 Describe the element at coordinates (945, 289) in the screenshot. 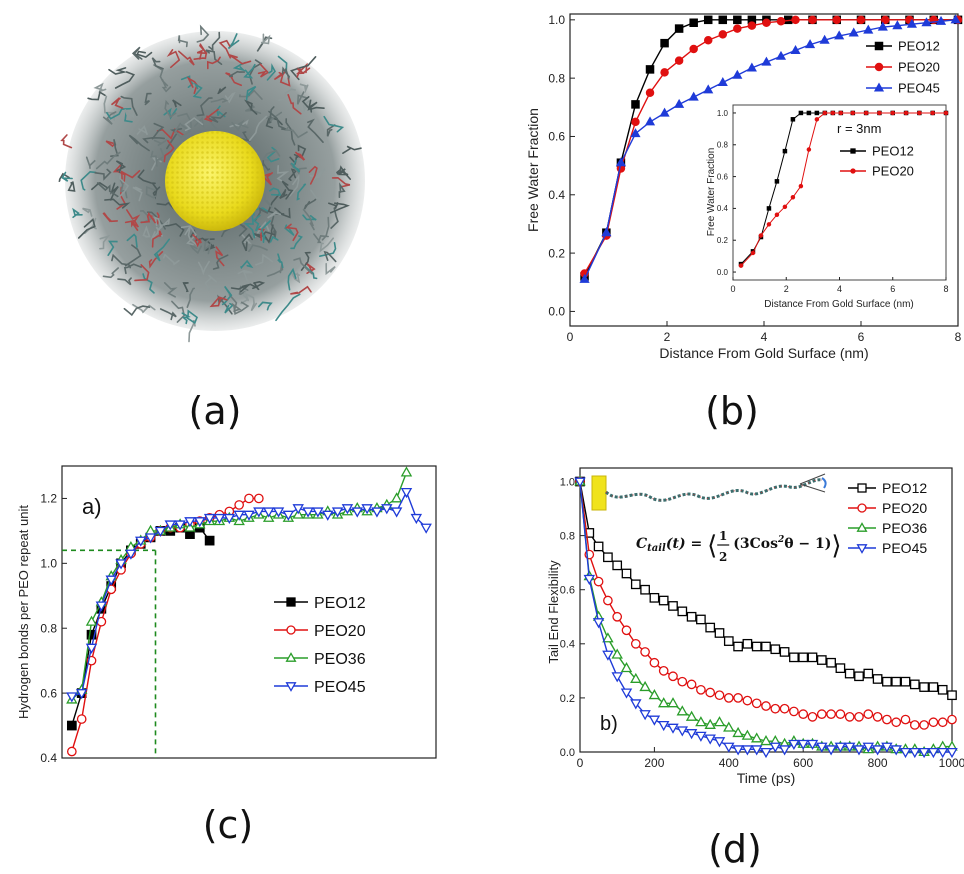

I see `inset-xtick-label: 8` at that location.